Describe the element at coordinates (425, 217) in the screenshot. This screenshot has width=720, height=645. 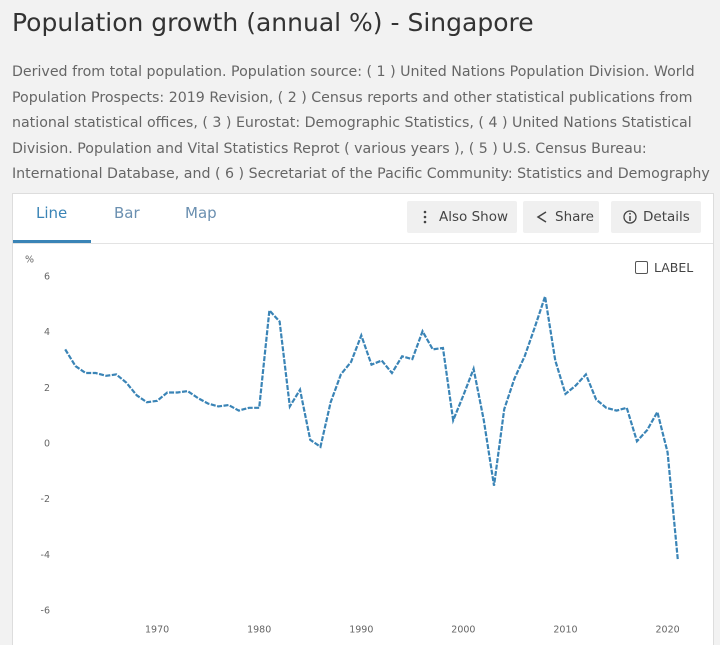
I see `dots-icon` at that location.